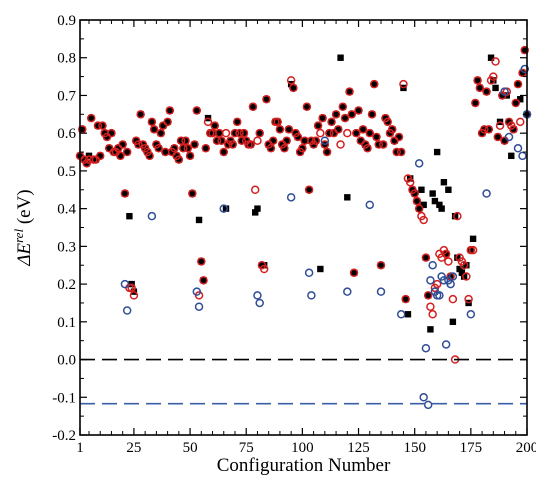 Image resolution: width=536 pixels, height=482 pixels. Describe the element at coordinates (358, 448) in the screenshot. I see `x-tick-label: 125` at that location.